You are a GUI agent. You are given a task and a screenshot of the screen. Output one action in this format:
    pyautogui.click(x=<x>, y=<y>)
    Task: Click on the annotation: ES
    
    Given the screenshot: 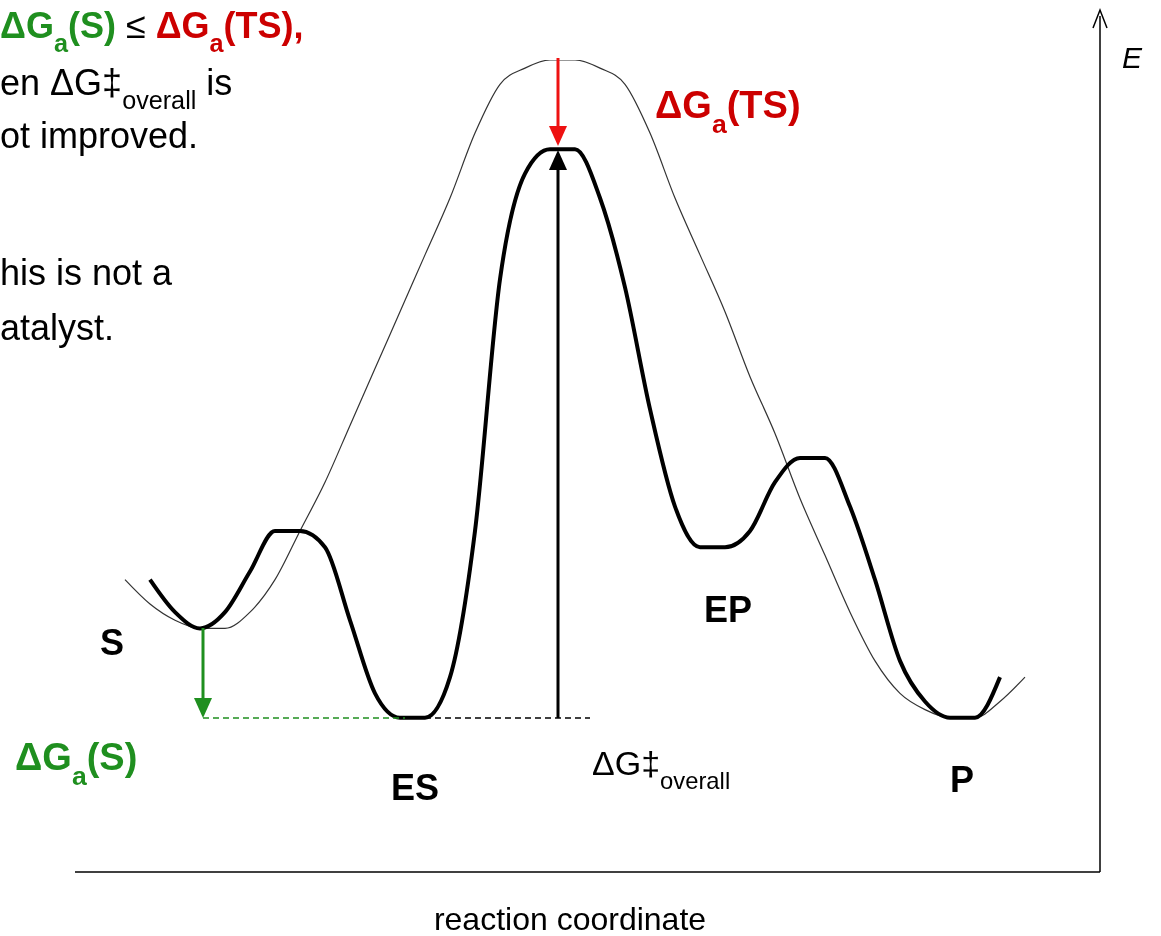 What is the action you would take?
    pyautogui.click(x=415, y=787)
    